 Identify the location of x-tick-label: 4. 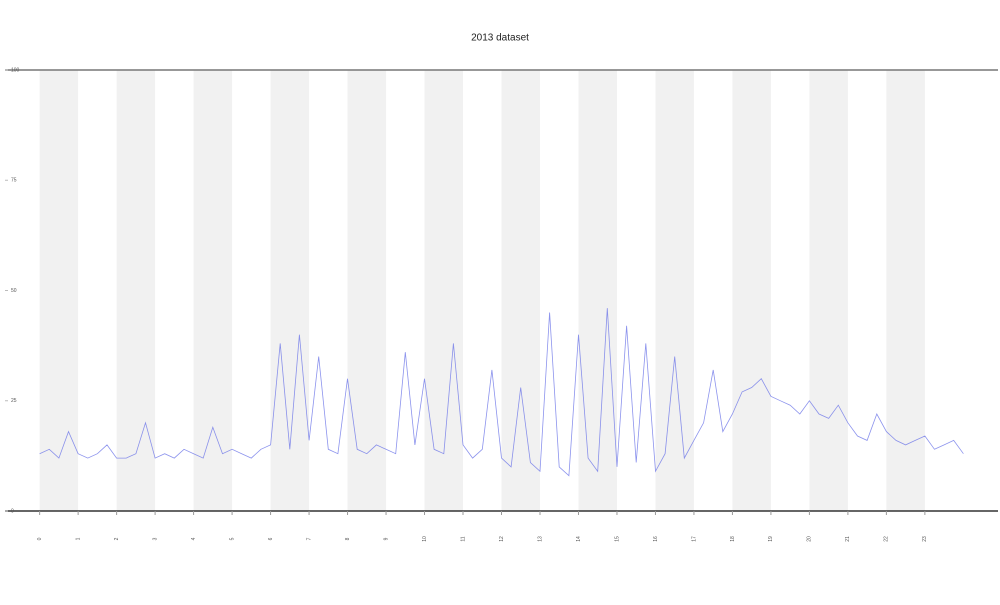
(194, 538).